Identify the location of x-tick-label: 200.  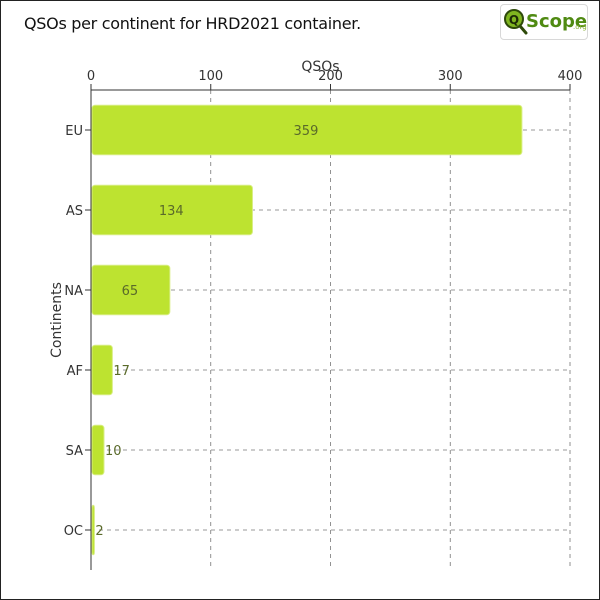
(330, 76).